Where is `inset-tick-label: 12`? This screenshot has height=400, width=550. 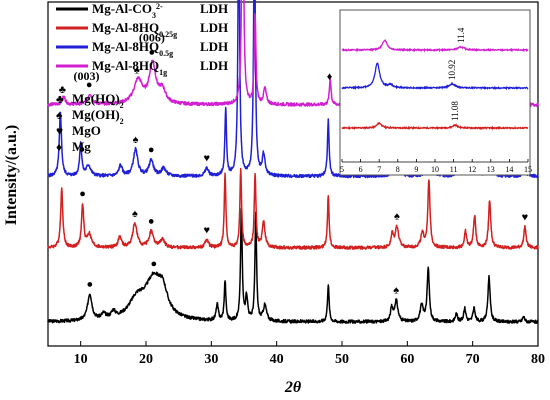 inset-tick-label: 12 is located at coordinates (472, 169).